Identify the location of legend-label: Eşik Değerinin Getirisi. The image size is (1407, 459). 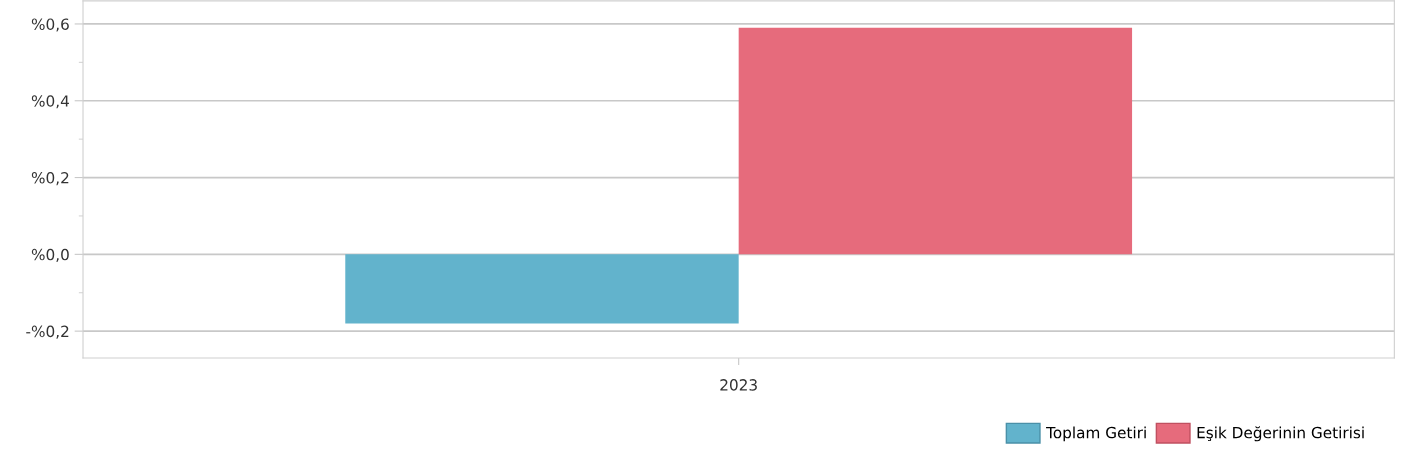
(1280, 434).